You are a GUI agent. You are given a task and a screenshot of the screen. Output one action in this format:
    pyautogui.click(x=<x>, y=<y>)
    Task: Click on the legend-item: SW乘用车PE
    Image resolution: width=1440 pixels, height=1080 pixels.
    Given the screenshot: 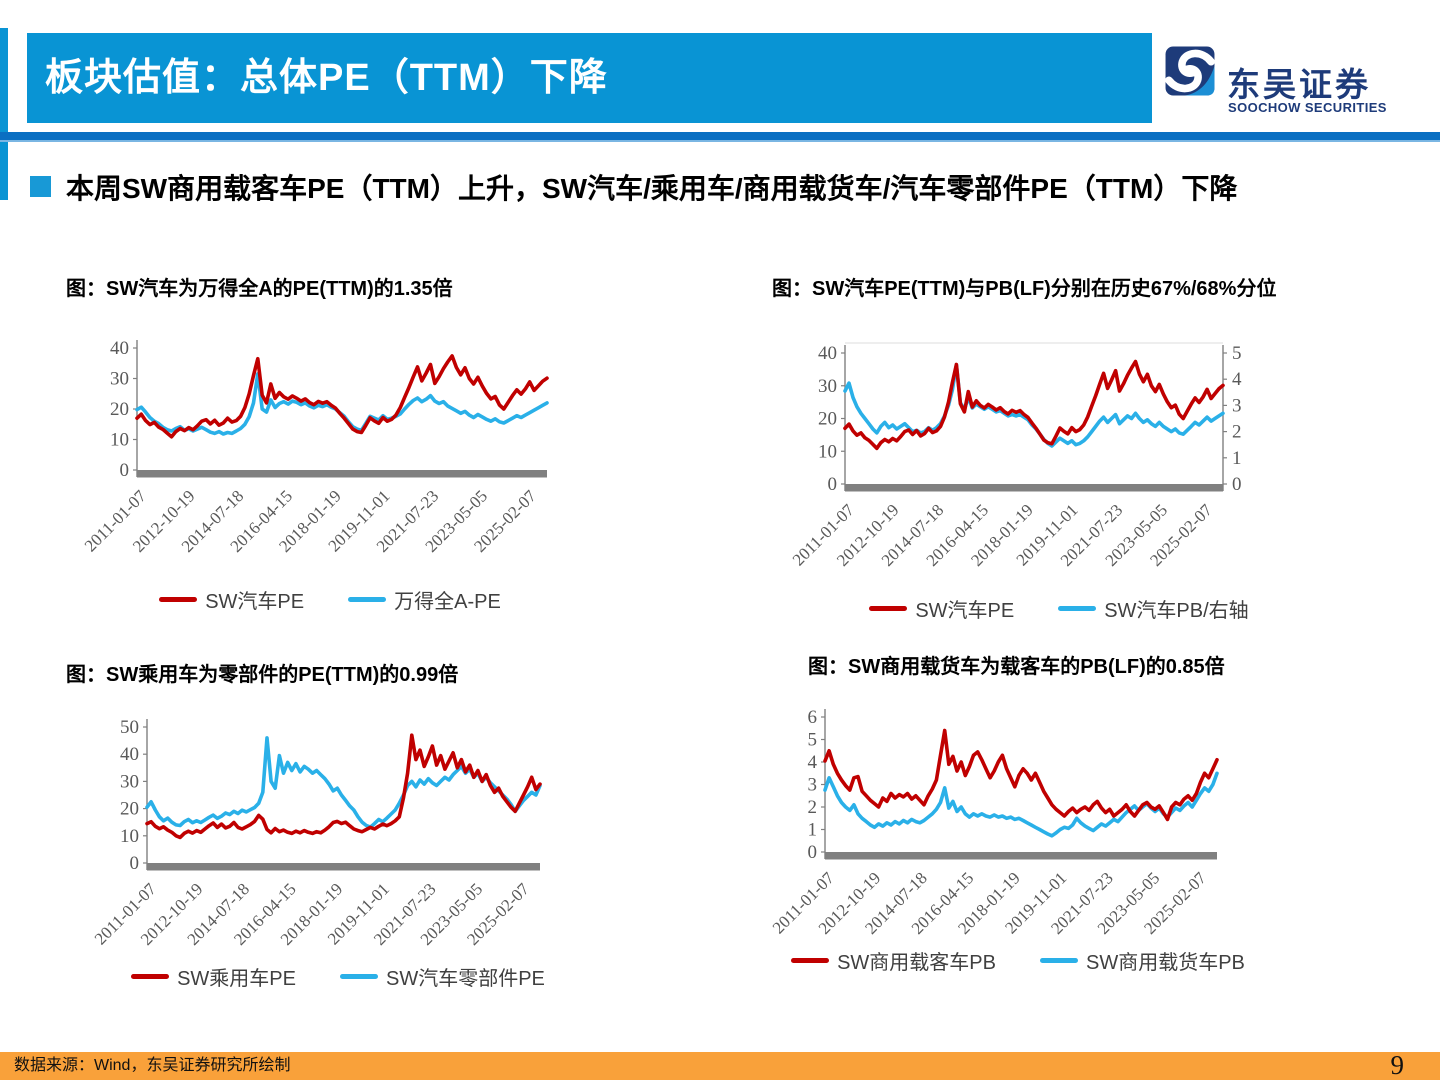 What is the action you would take?
    pyautogui.click(x=213, y=976)
    